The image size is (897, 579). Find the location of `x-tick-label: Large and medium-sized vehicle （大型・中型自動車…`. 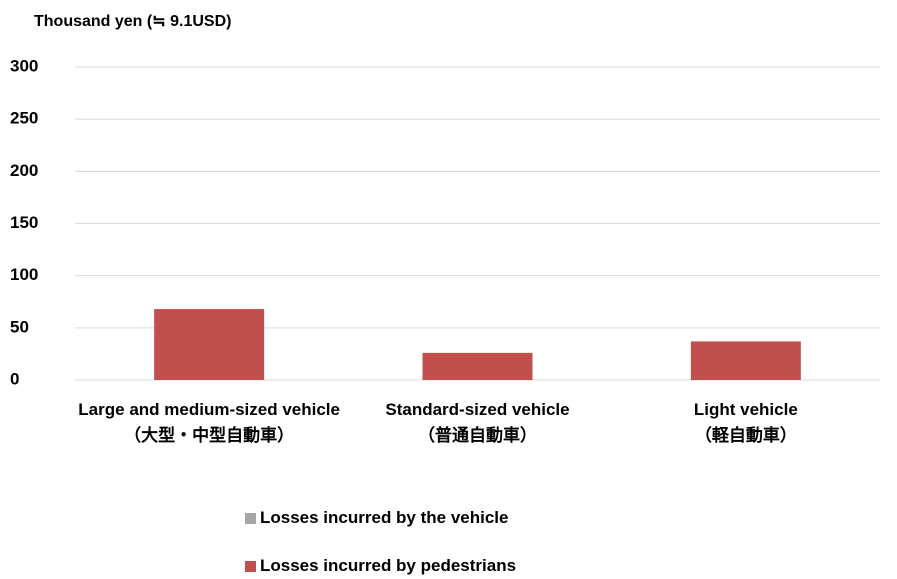

x-tick-label: Large and medium-sized vehicle （大型・中型自動車… is located at coordinates (209, 422).